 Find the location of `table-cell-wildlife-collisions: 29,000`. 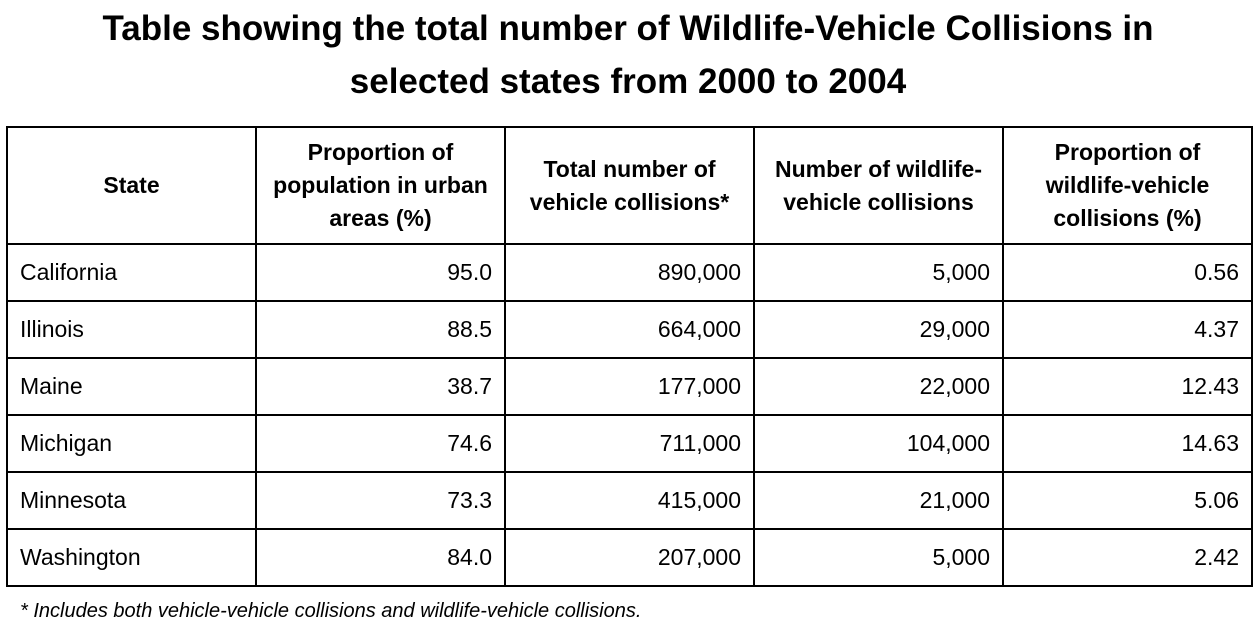

table-cell-wildlife-collisions: 29,000 is located at coordinates (878, 329).